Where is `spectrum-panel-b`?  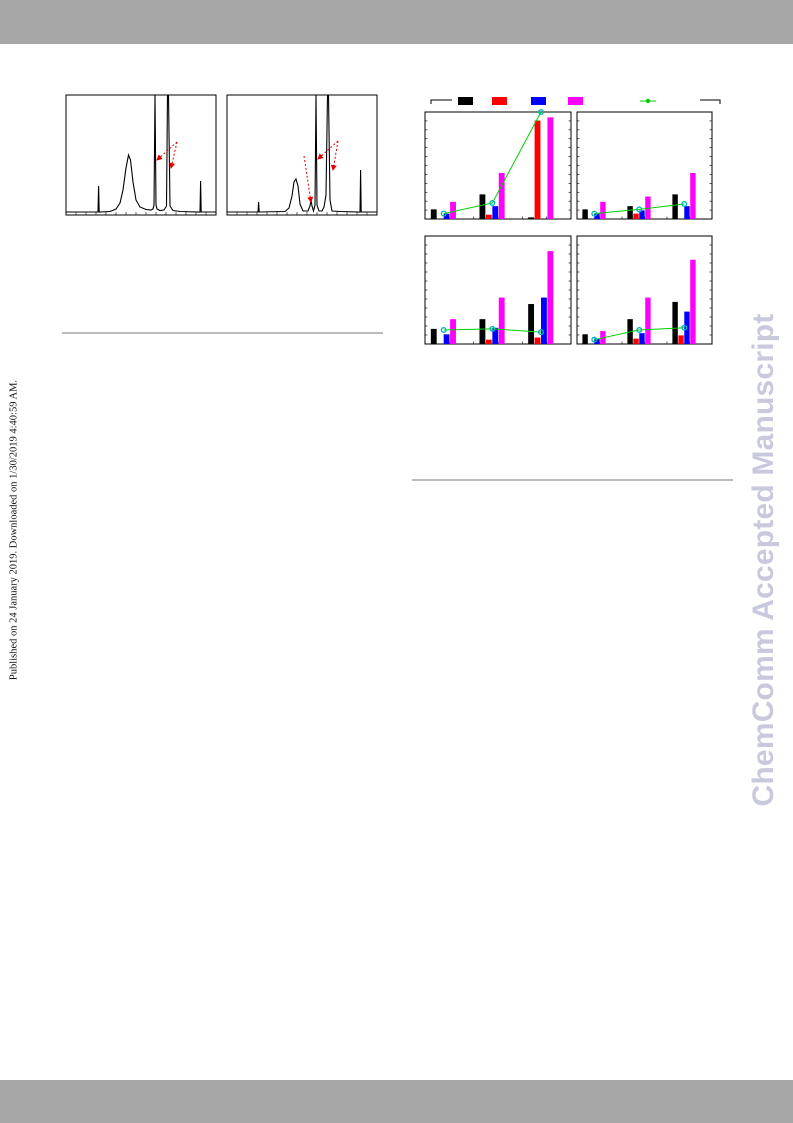 spectrum-panel-b is located at coordinates (302, 155).